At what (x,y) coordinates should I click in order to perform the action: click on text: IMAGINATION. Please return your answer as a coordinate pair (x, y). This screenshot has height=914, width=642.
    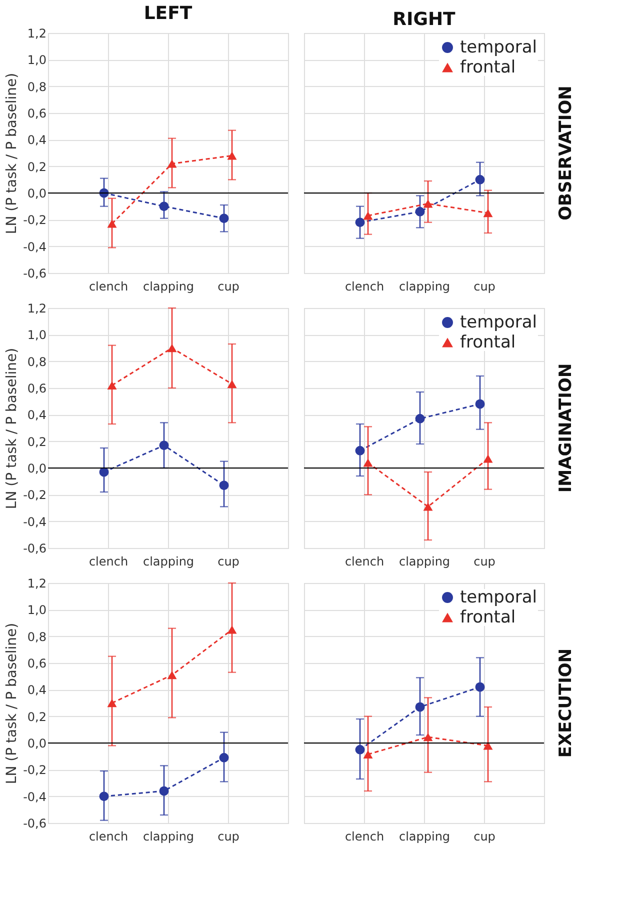
    Looking at the image, I should click on (566, 428).